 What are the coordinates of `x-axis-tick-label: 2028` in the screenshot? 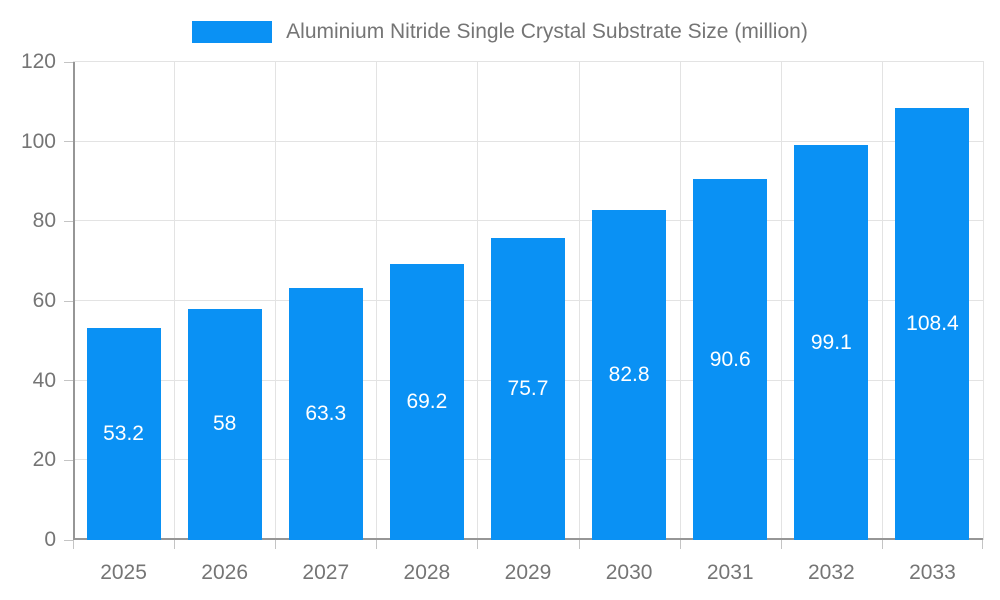 It's located at (427, 572).